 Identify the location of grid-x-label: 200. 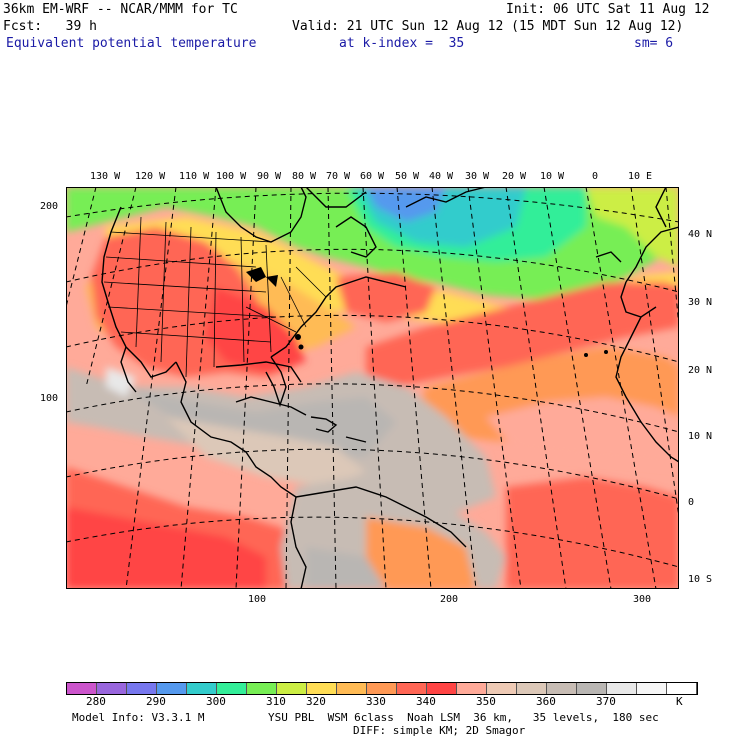
(449, 599).